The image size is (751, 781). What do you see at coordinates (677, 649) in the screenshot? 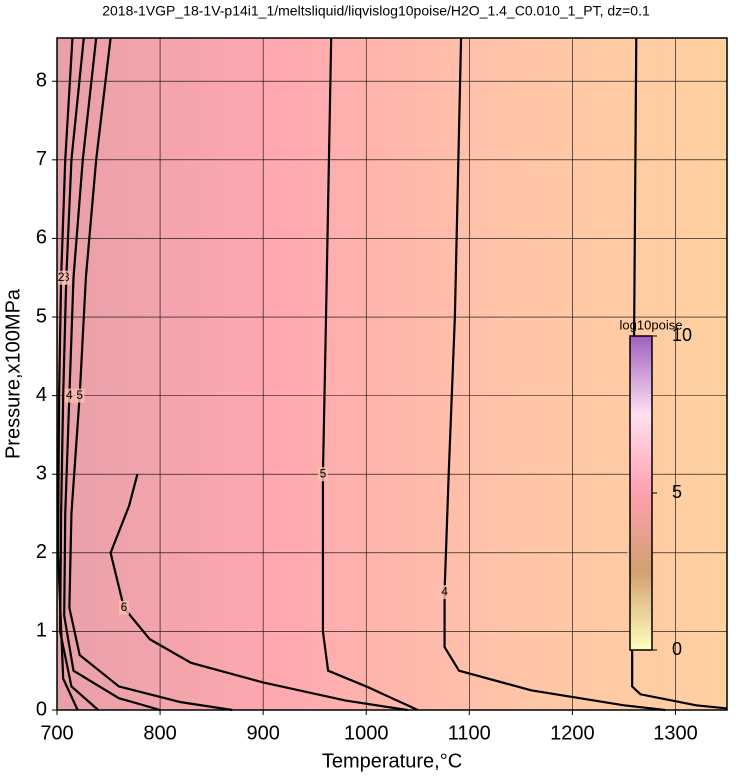
I see `colorbar-tick-label: 0` at bounding box center [677, 649].